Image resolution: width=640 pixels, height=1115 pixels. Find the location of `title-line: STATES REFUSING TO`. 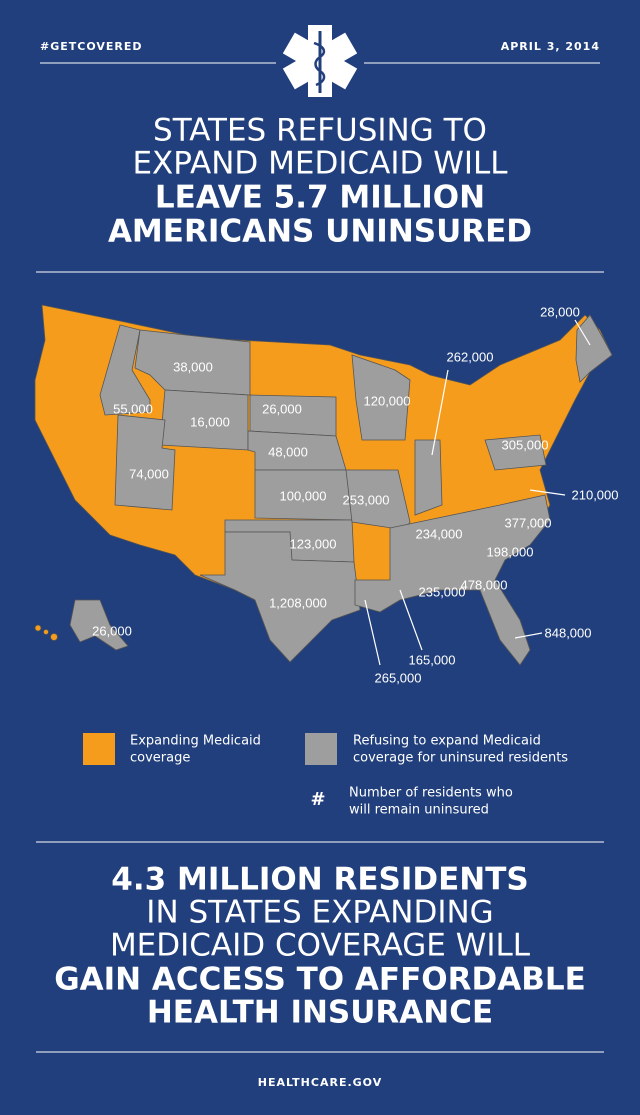

title-line: STATES REFUSING TO is located at coordinates (320, 131).